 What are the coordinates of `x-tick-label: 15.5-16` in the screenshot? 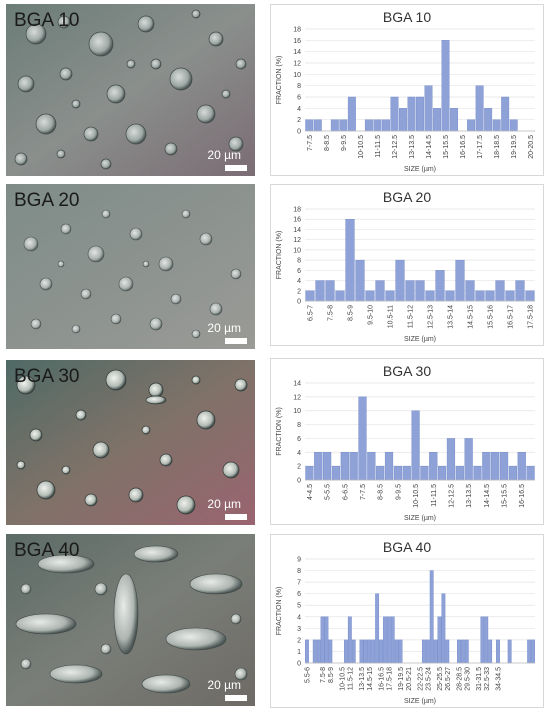 It's located at (491, 317).